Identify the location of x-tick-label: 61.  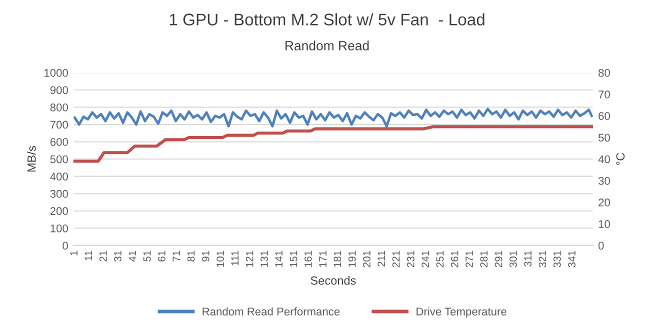
(162, 256).